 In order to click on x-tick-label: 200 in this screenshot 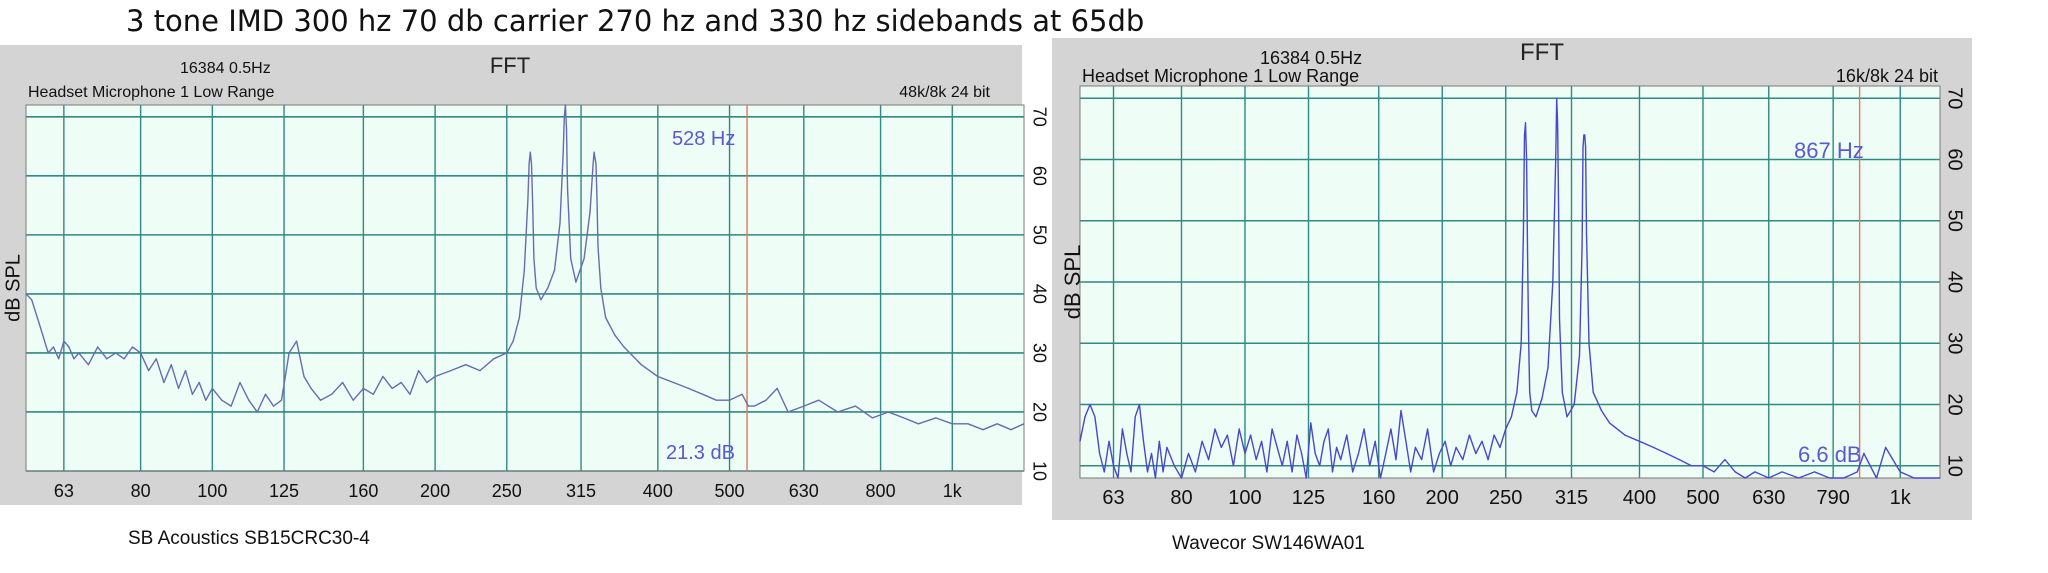, I will do `click(1442, 498)`.